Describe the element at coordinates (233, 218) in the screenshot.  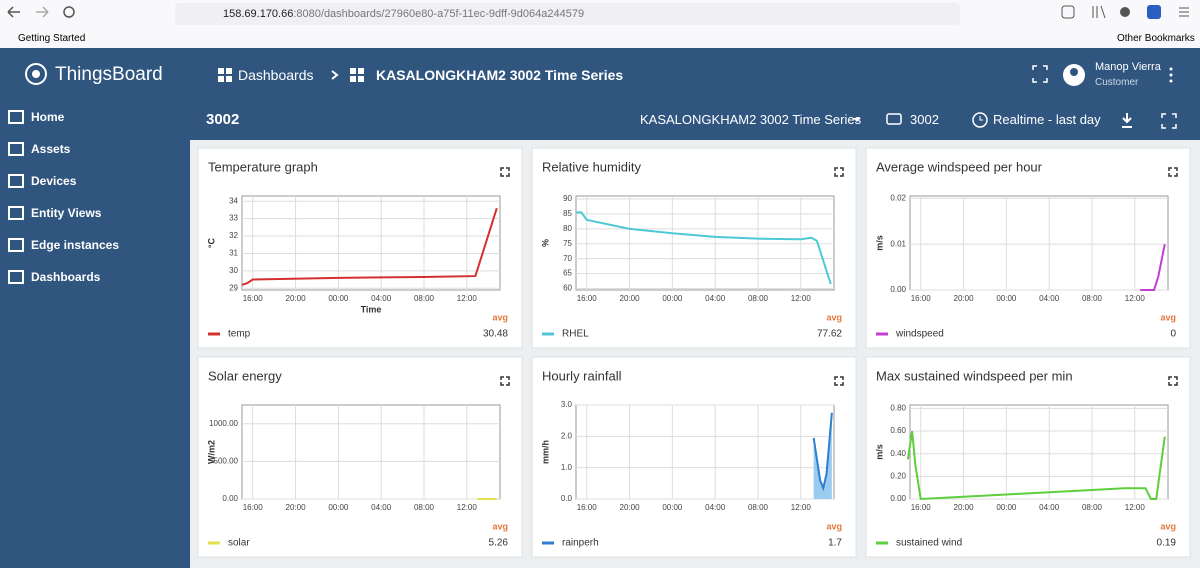
I see `y-tick-label: 33` at that location.